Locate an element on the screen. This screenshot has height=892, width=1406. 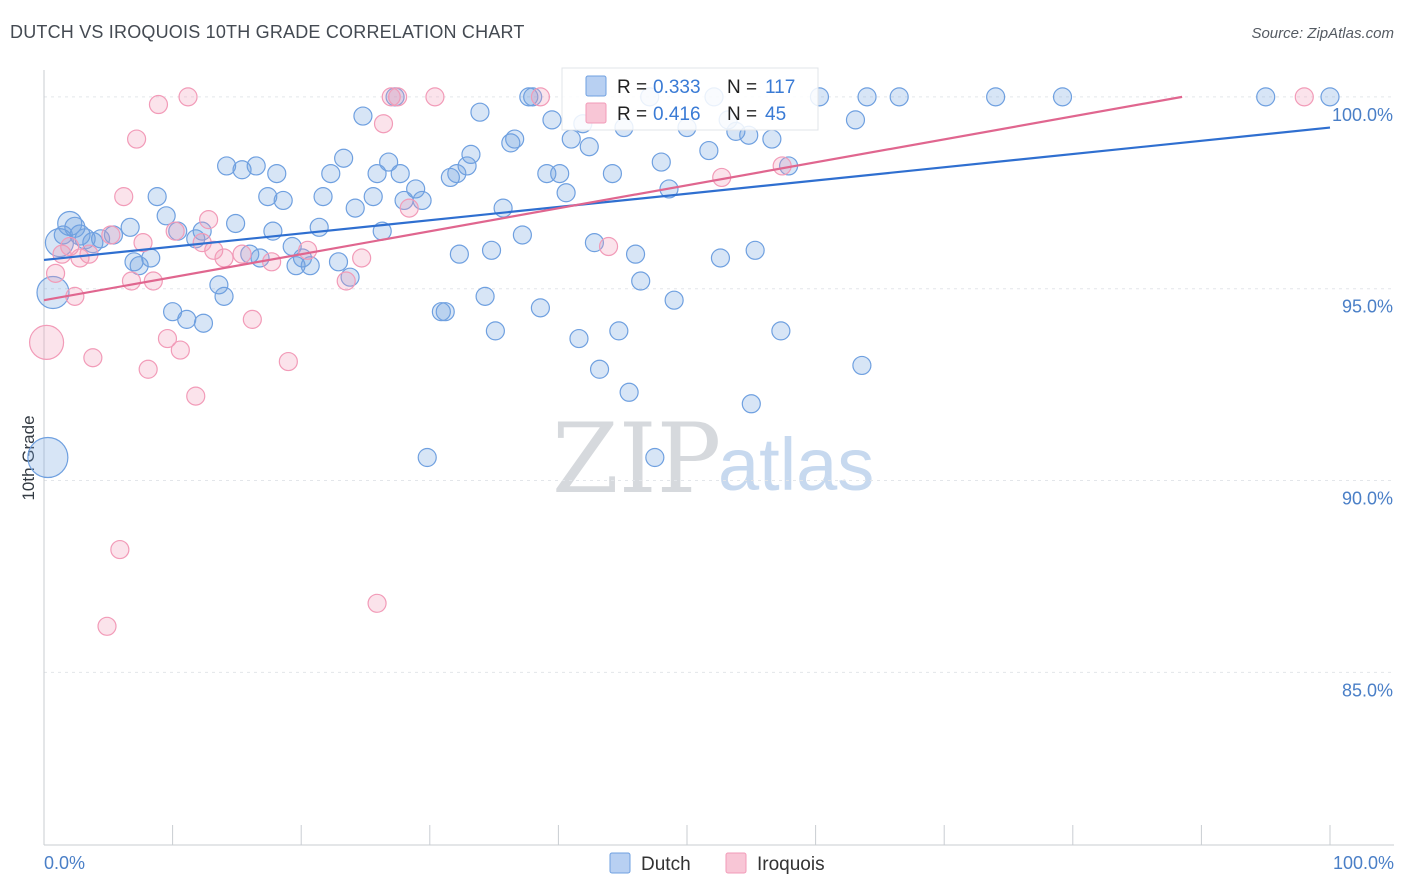
dutch-trend-line is located at coordinates (687, 194).